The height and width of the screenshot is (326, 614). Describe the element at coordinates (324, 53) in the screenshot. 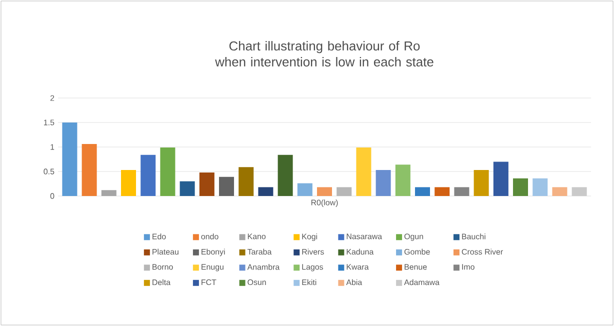

I see `chart-title: Chart illustrating behaviour of Ro when intervention is low in each state` at that location.